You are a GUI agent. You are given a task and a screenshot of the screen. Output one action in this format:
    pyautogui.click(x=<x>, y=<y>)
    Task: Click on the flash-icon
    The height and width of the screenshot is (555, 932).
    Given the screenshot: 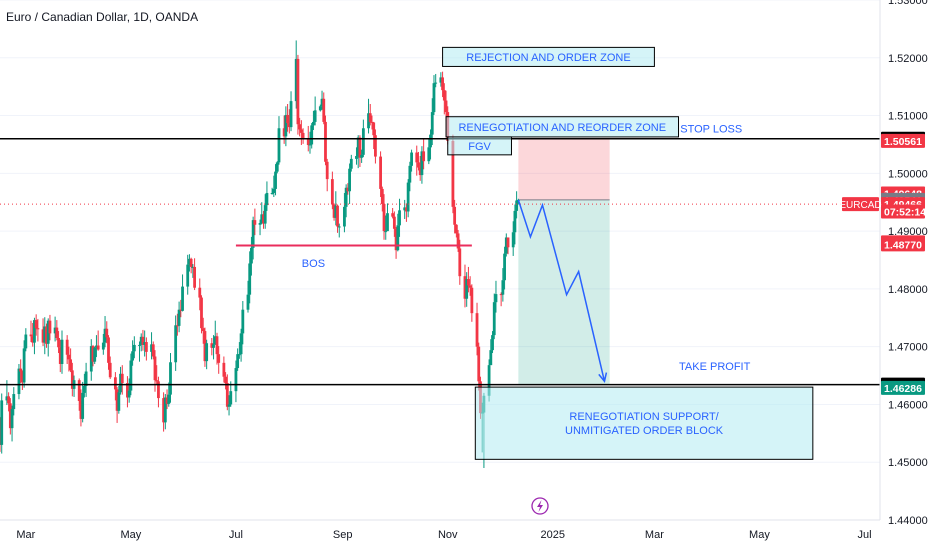 What is the action you would take?
    pyautogui.click(x=540, y=506)
    